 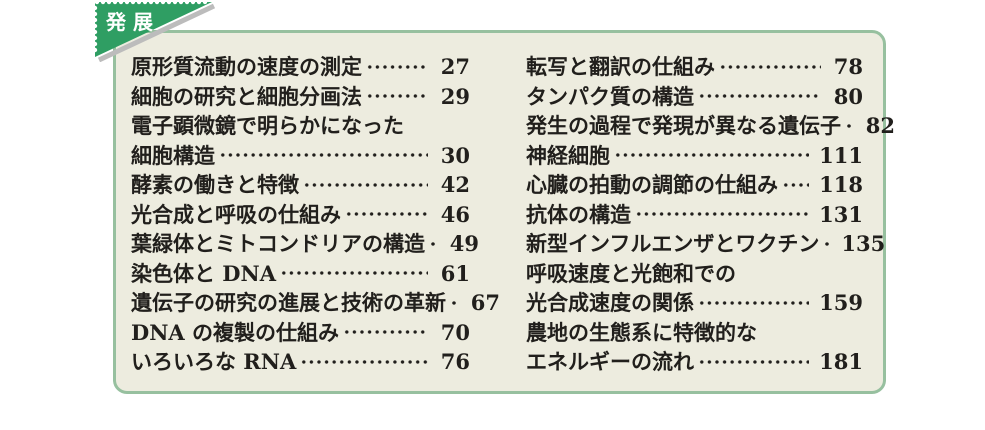 I want to click on toc-entry-page-number: 49, so click(x=464, y=243).